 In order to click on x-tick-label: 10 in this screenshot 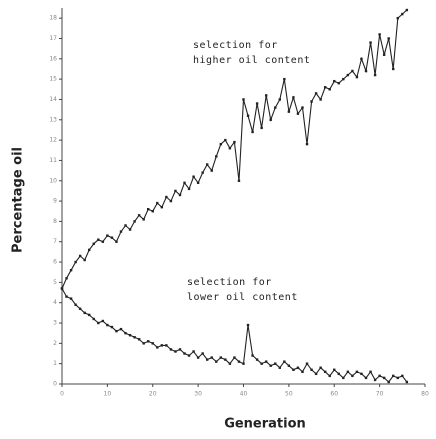, I will do `click(108, 394)`.